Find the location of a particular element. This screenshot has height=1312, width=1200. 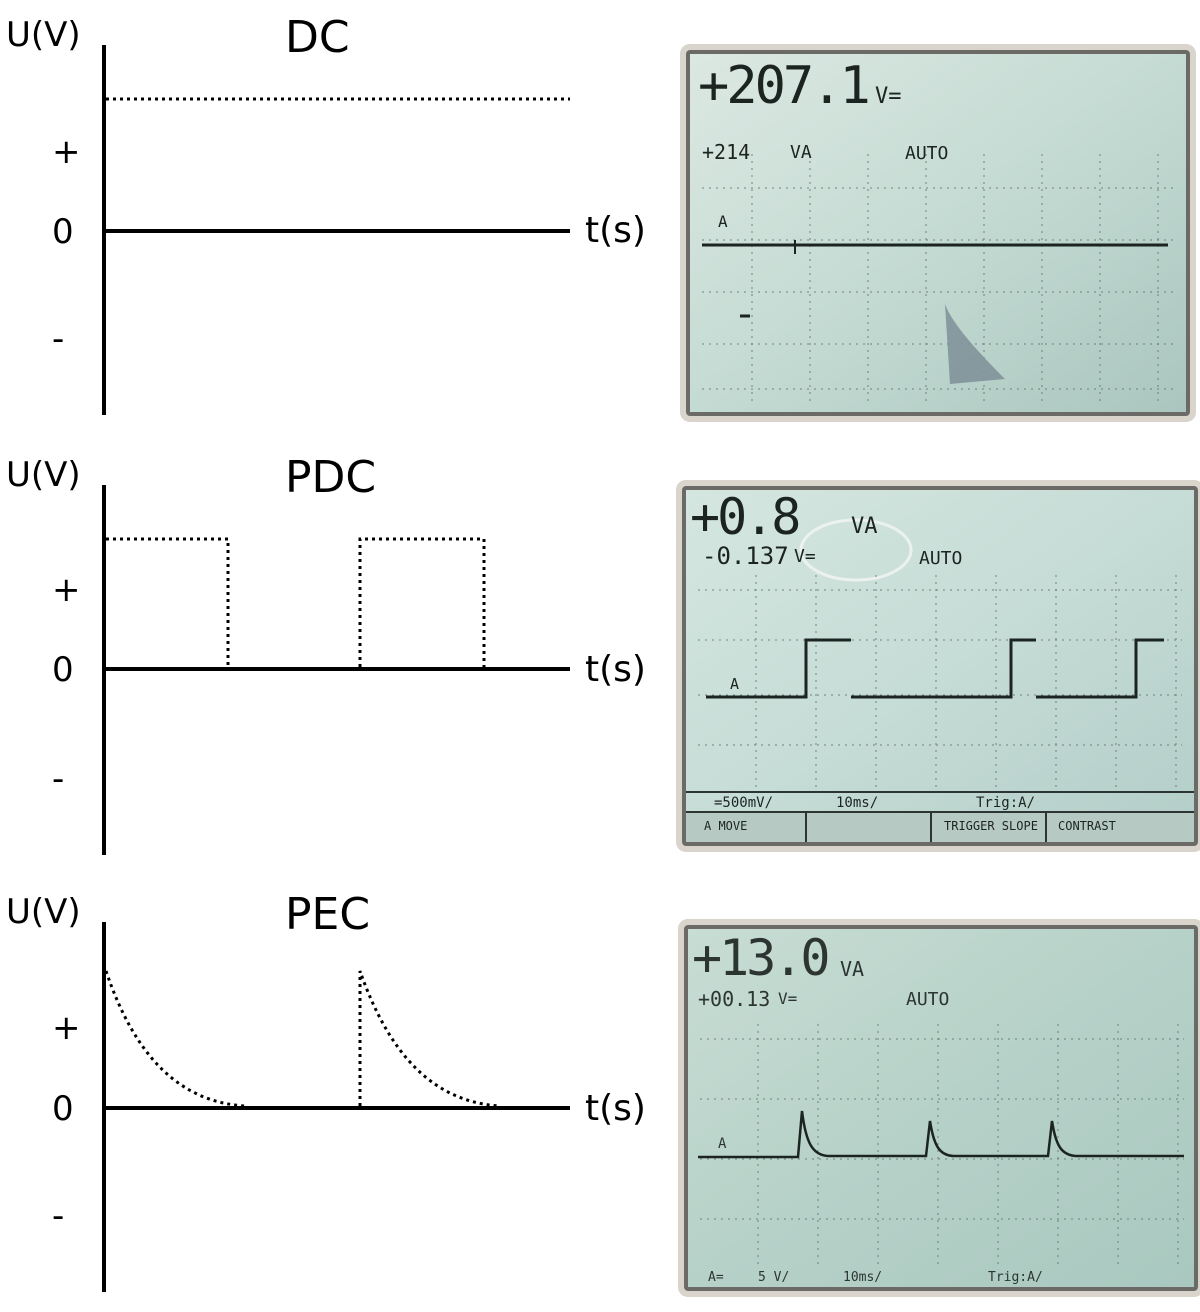

softkey-contrast: CONTRAST is located at coordinates (1087, 826).